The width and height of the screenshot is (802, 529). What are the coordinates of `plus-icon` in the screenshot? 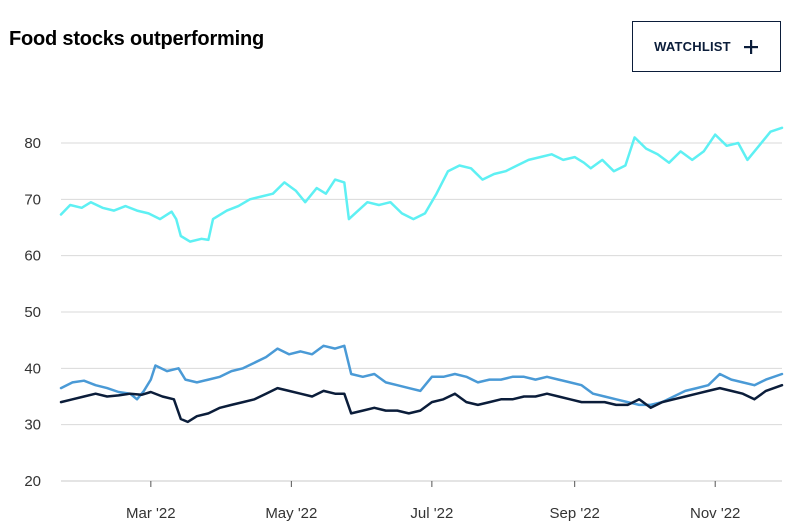 It's located at (750, 46).